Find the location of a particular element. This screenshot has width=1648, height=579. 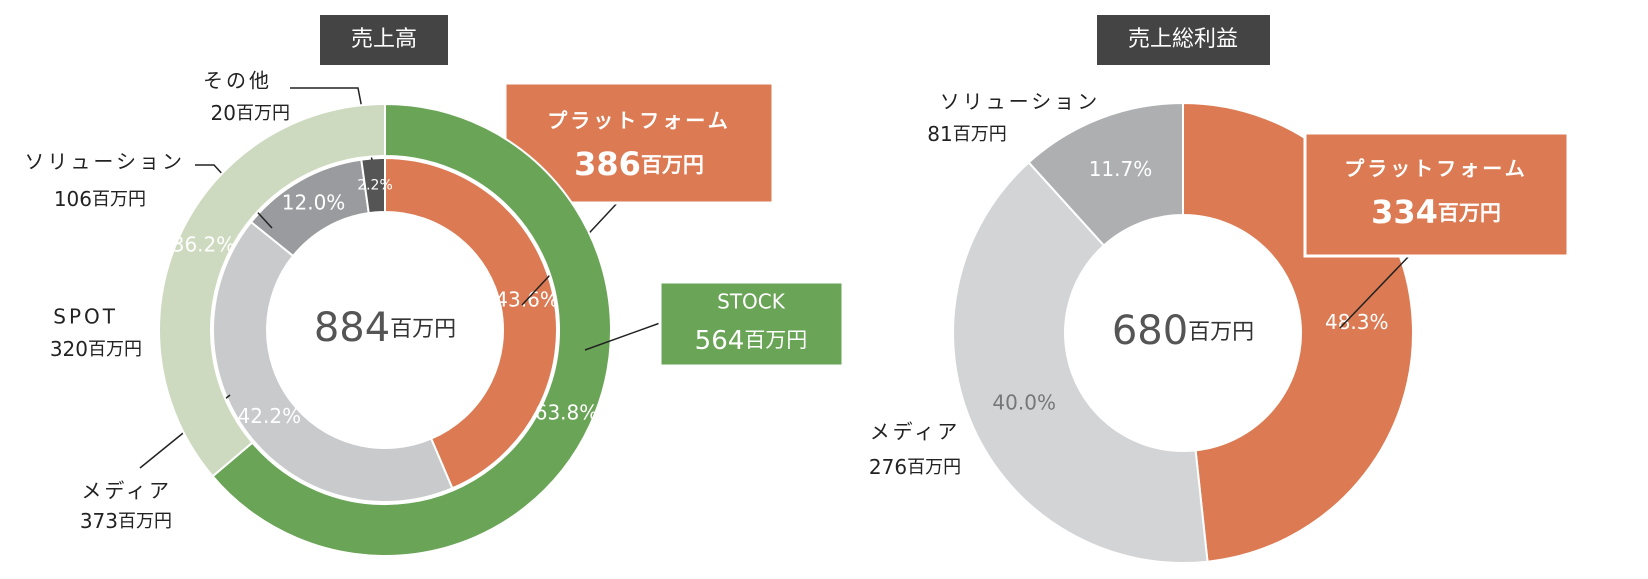

amount: 386 is located at coordinates (607, 164).